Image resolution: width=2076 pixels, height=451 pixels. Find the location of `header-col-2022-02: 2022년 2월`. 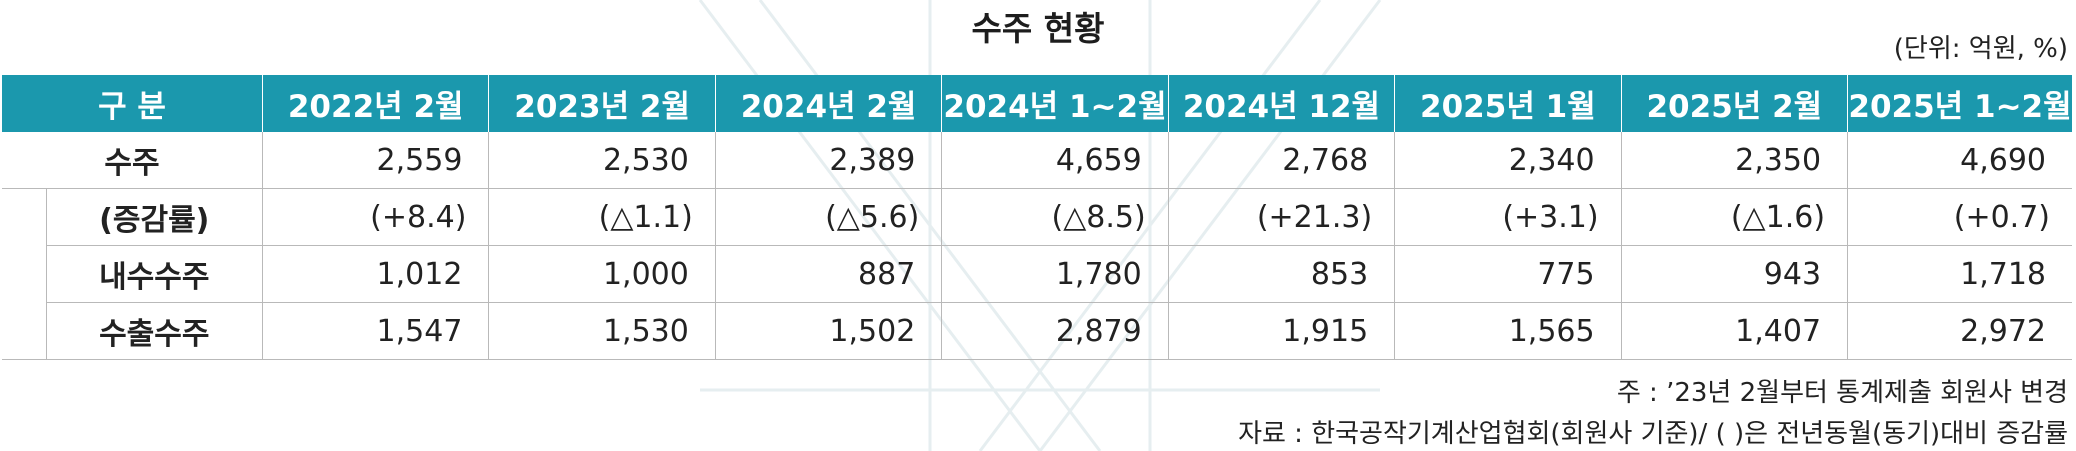

header-col-2022-02: 2022년 2월 is located at coordinates (375, 103).